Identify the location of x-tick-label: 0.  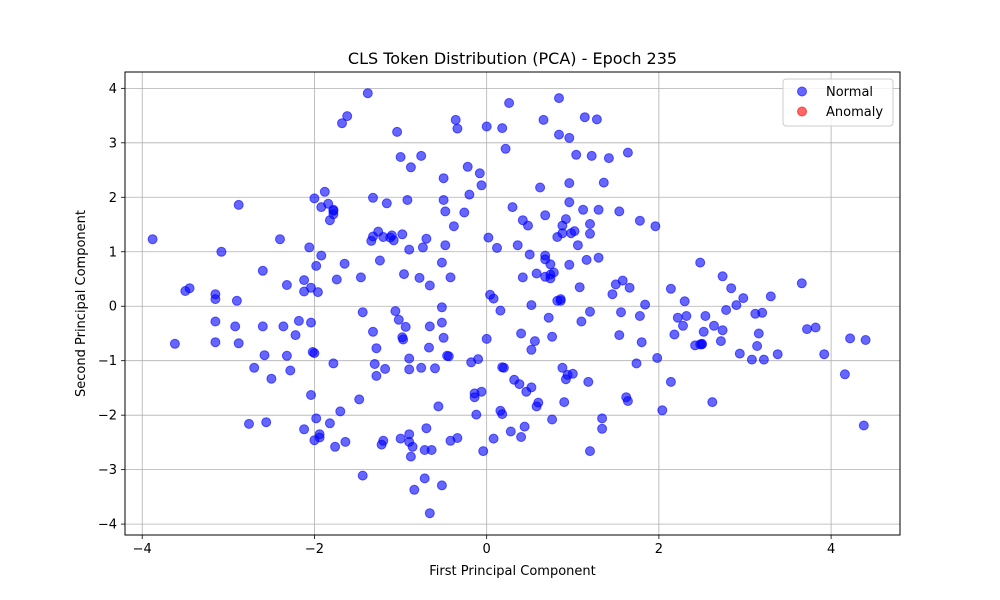
(487, 549).